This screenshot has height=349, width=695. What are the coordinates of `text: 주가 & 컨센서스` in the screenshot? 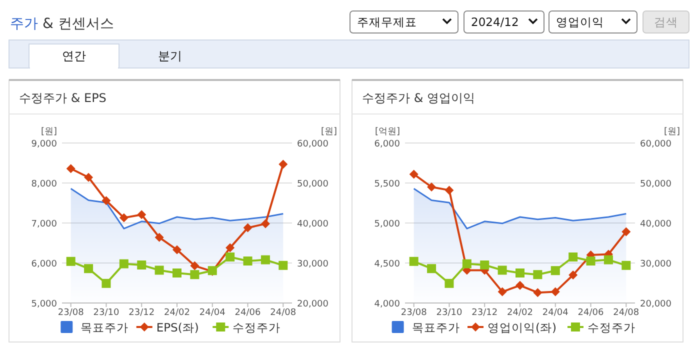 It's located at (62, 24).